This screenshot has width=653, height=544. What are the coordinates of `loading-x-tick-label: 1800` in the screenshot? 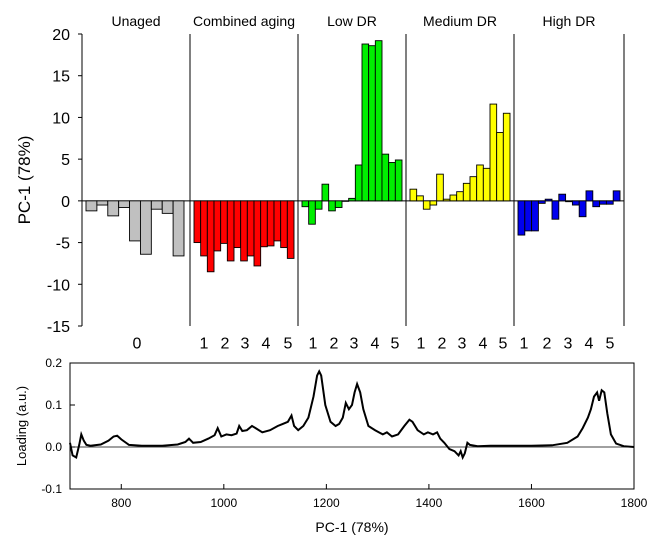 It's located at (634, 503).